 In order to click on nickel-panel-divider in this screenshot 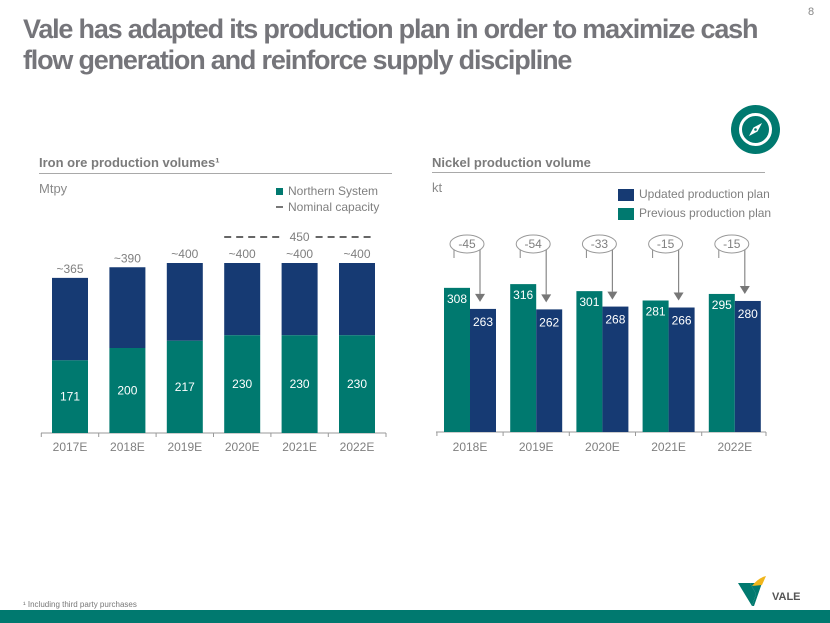, I will do `click(598, 172)`.